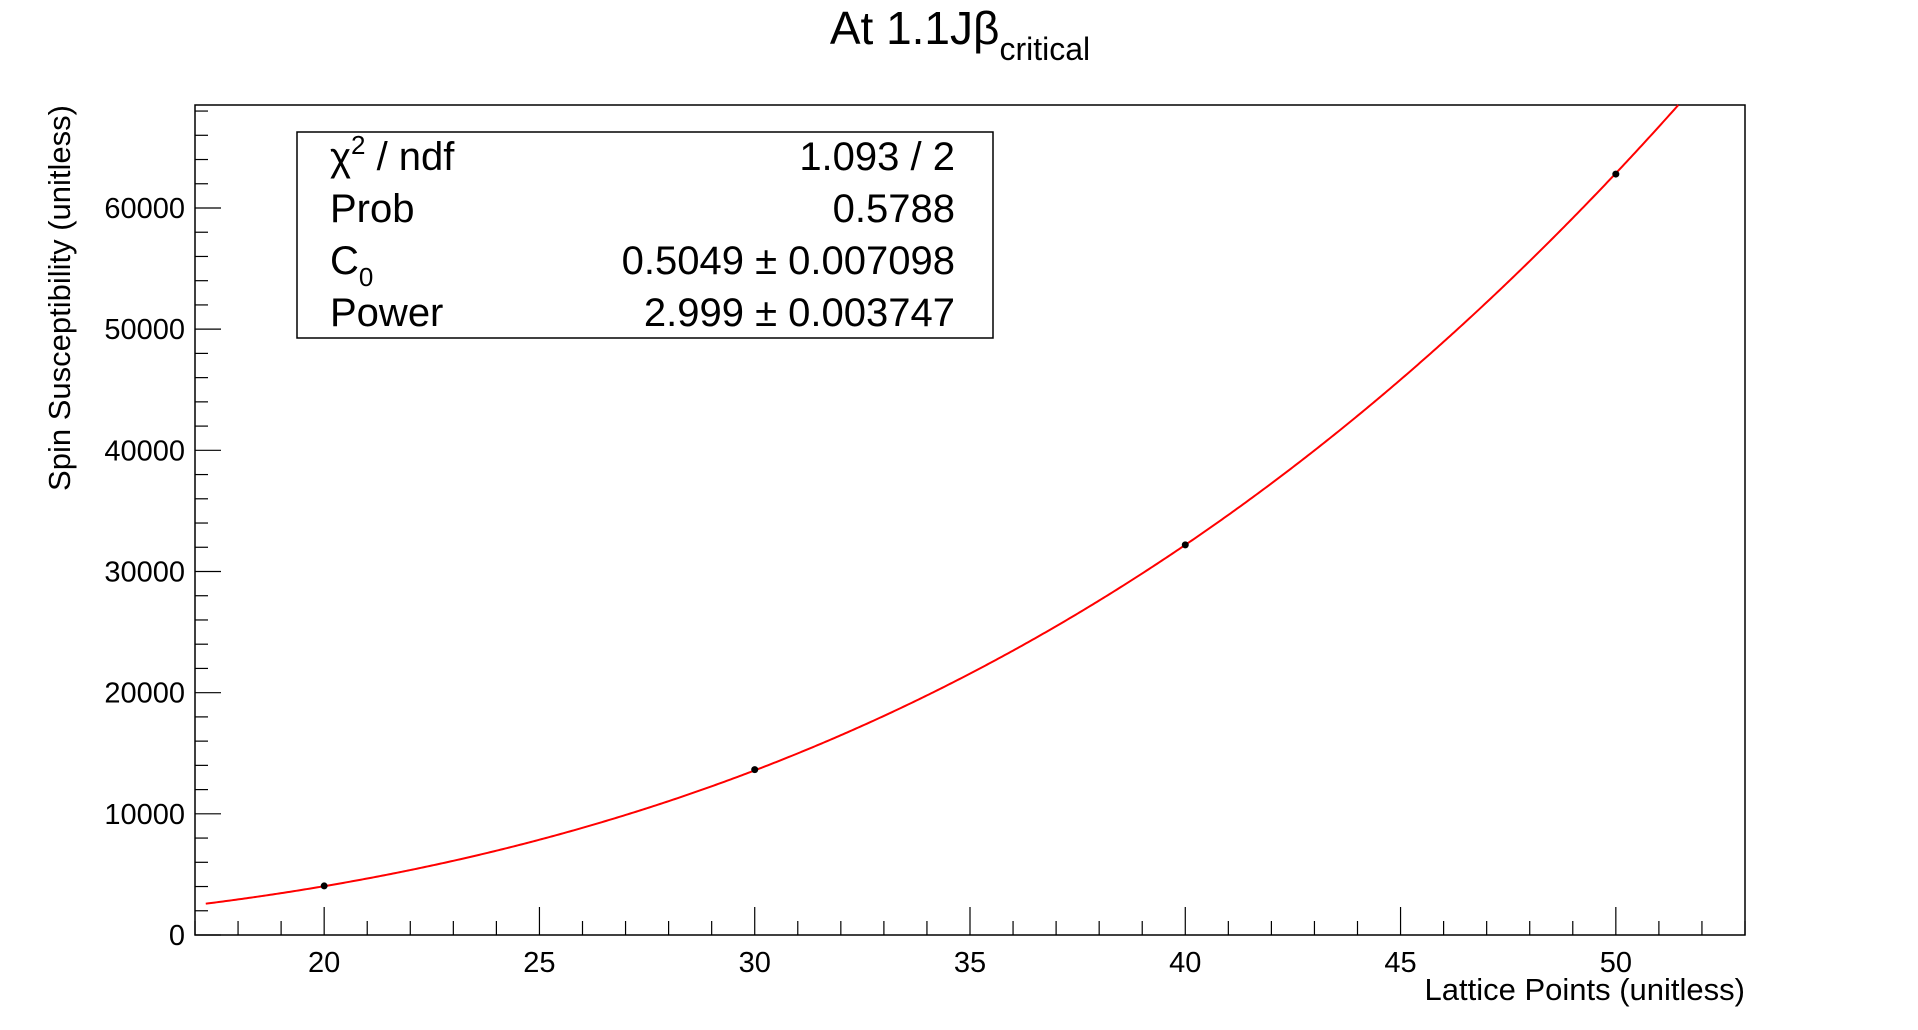 Image resolution: width=1918 pixels, height=1030 pixels. I want to click on stats-row-label: χ2 / ndf, so click(392, 154).